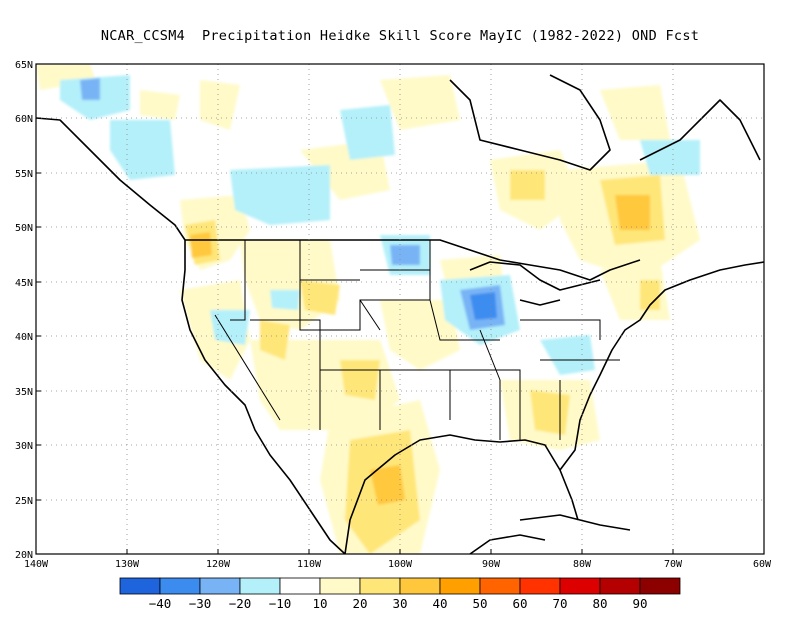 Image resolution: width=800 pixels, height=618 pixels. I want to click on colorbar-label: 30, so click(400, 603).